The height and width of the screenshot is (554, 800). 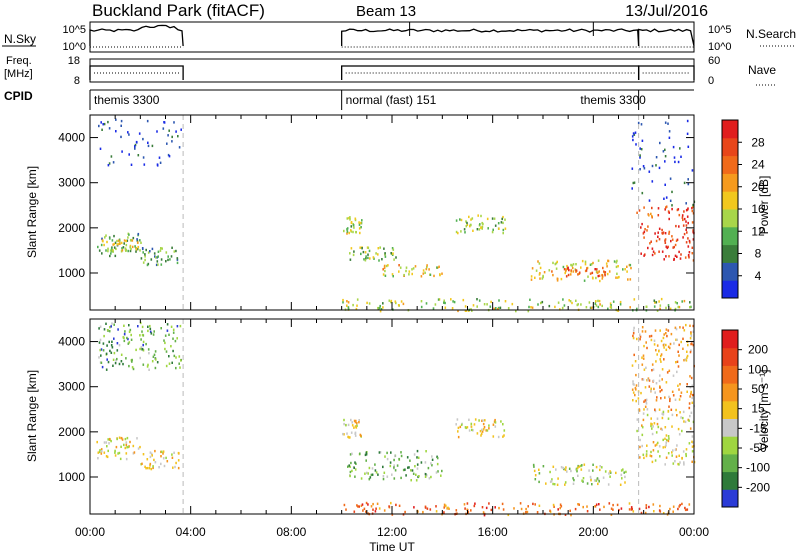 I want to click on velocity-ytick-label-3: 4000, so click(x=71, y=342).